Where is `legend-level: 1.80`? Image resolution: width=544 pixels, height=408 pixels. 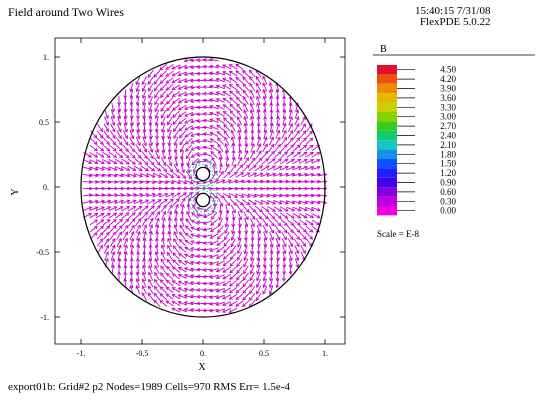 legend-level: 1.80 is located at coordinates (448, 154).